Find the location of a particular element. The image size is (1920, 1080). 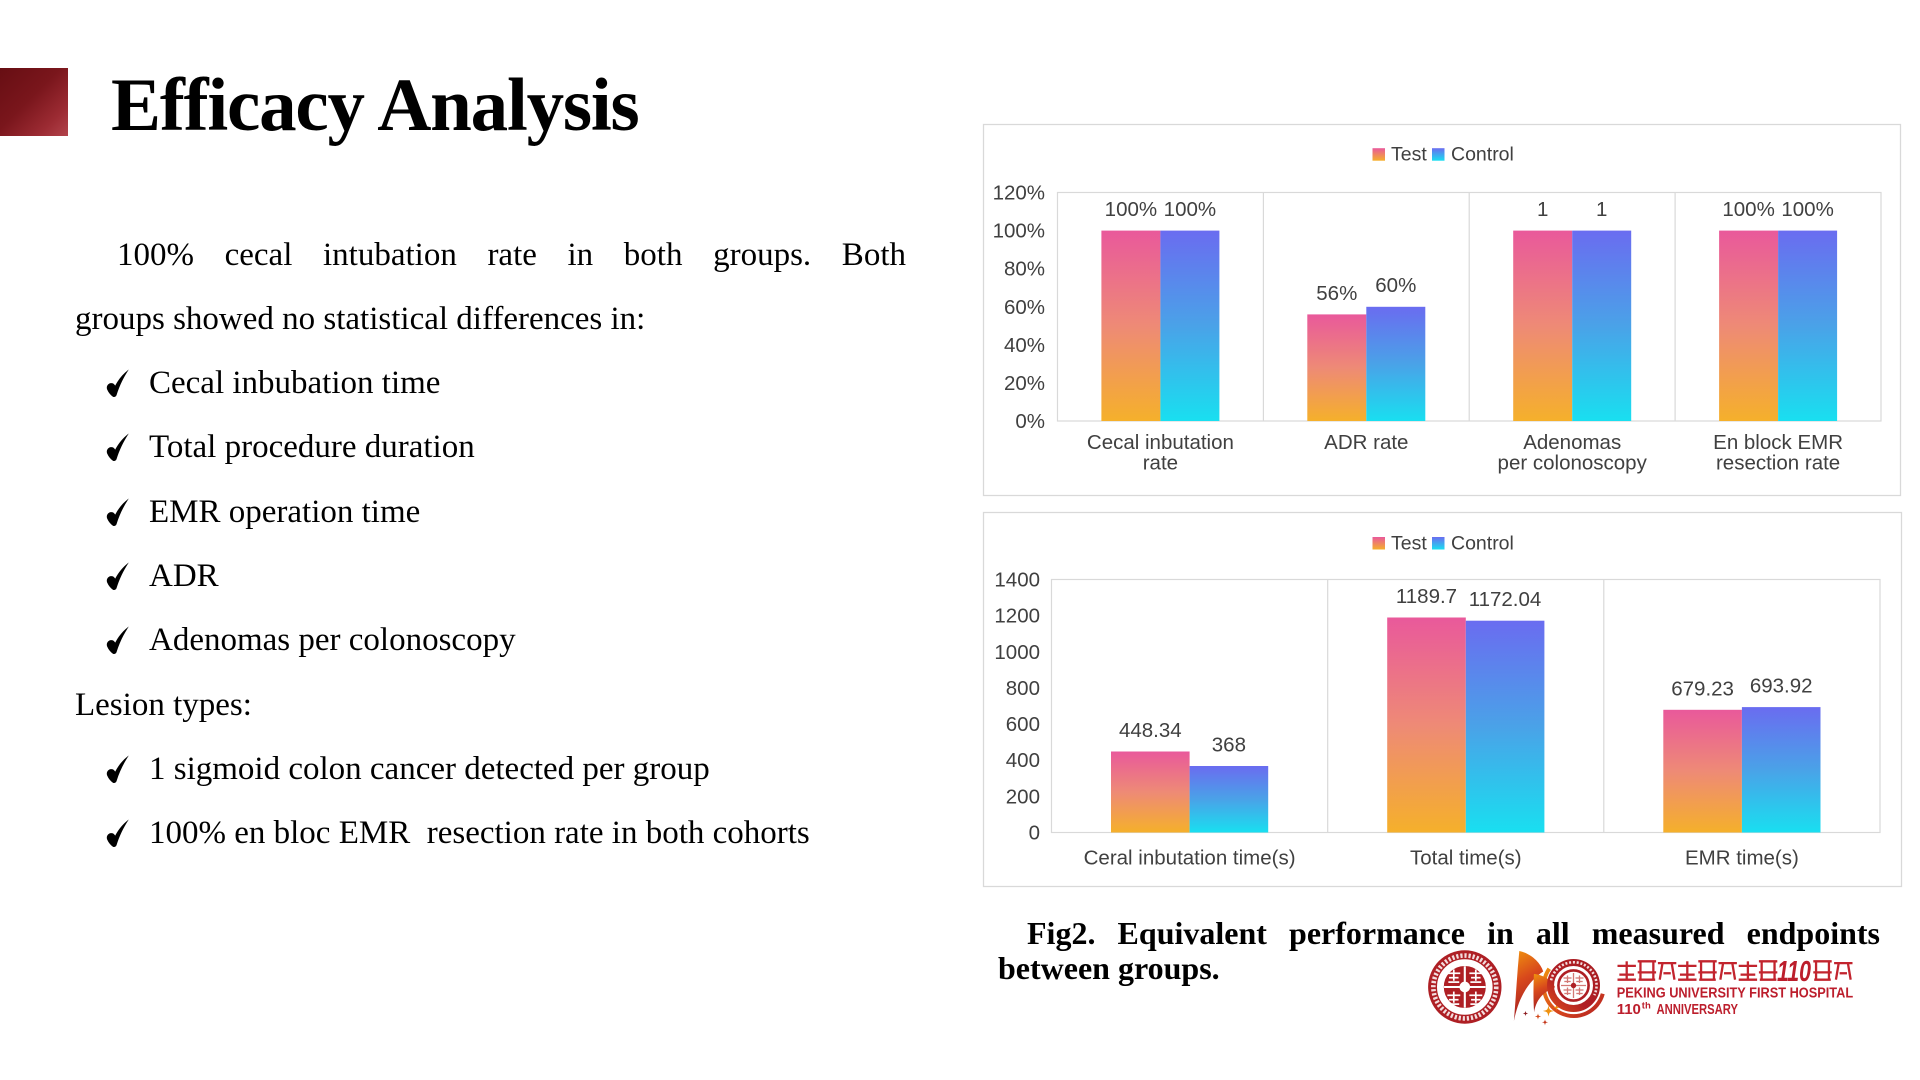

svg-text: 200 is located at coordinates (1023, 796).